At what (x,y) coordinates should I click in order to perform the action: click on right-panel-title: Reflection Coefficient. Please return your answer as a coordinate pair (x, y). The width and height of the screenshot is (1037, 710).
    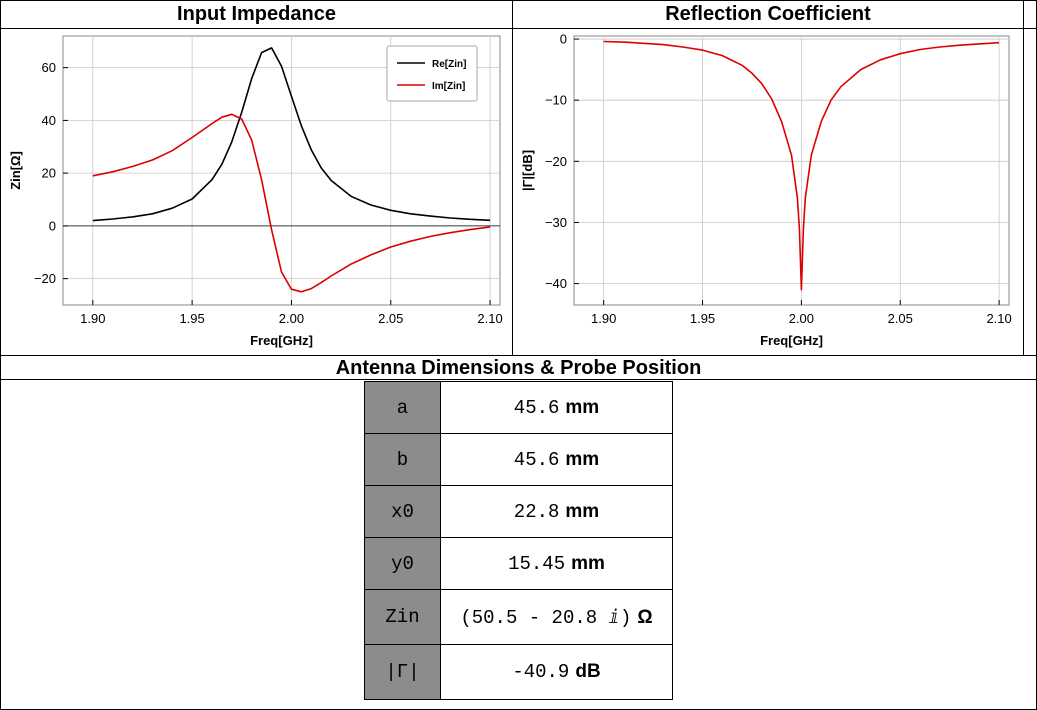
    Looking at the image, I should click on (768, 14).